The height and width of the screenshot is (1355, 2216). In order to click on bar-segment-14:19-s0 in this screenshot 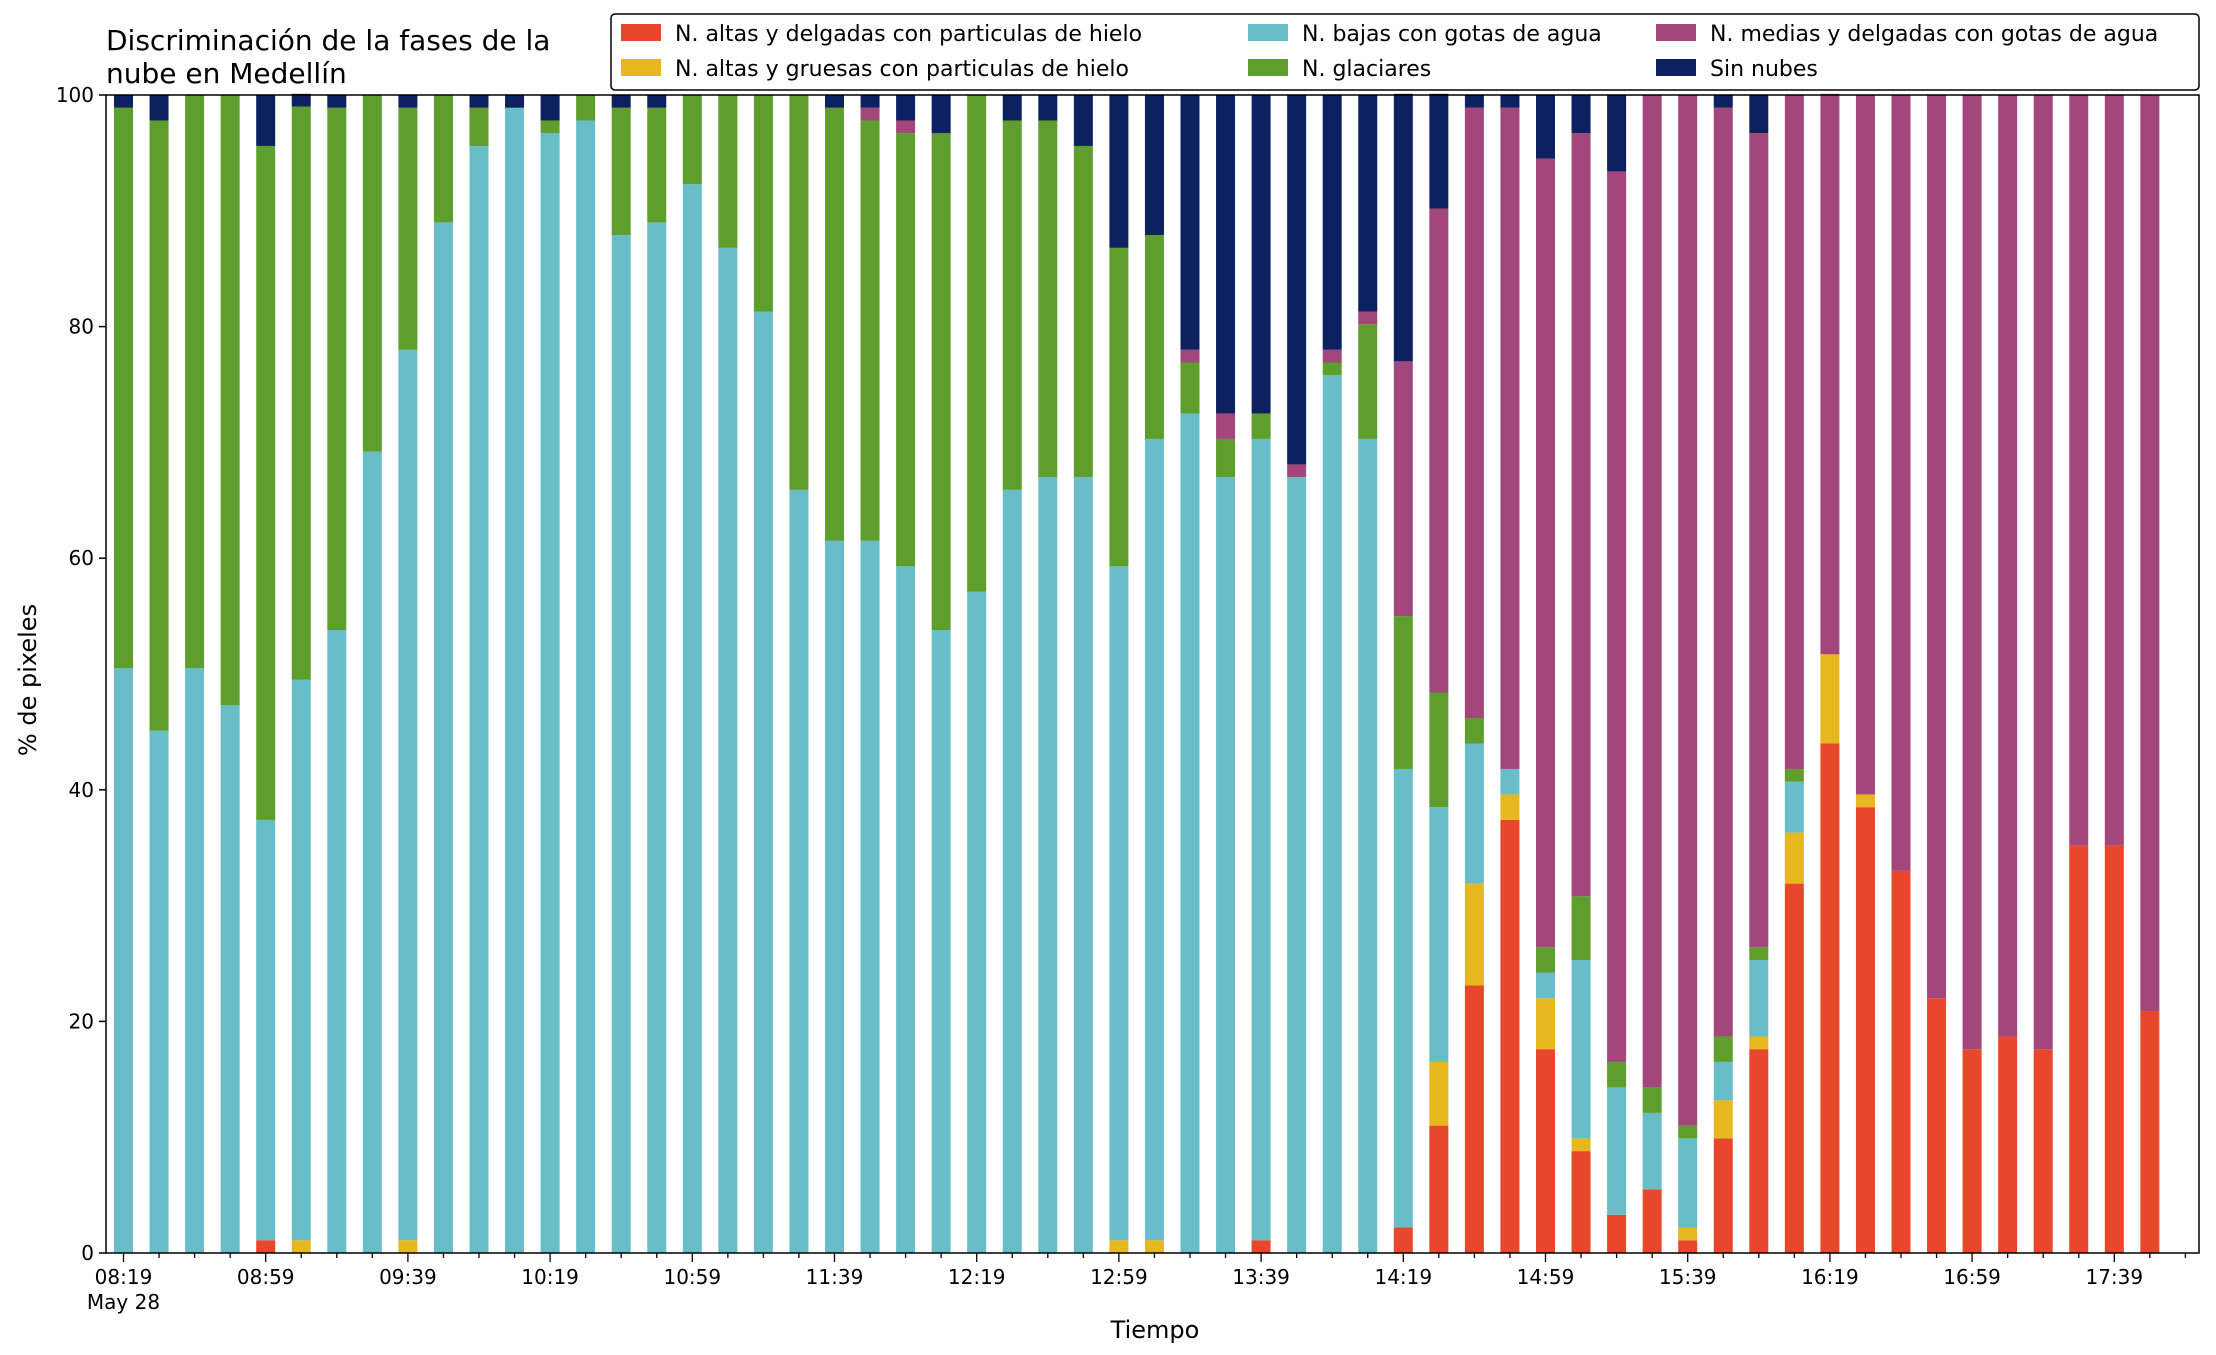, I will do `click(1403, 1240)`.